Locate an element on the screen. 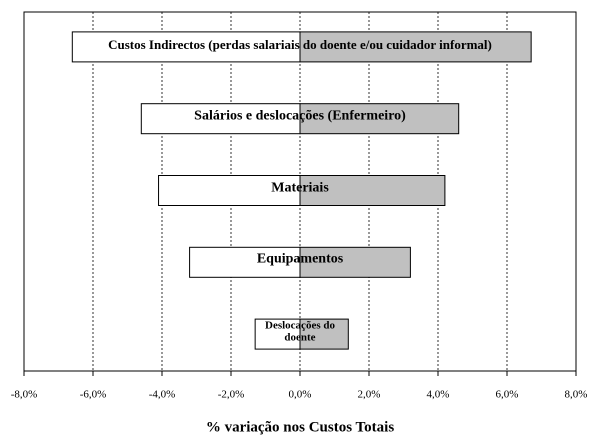  x-tick-label: 6,0% is located at coordinates (507, 395).